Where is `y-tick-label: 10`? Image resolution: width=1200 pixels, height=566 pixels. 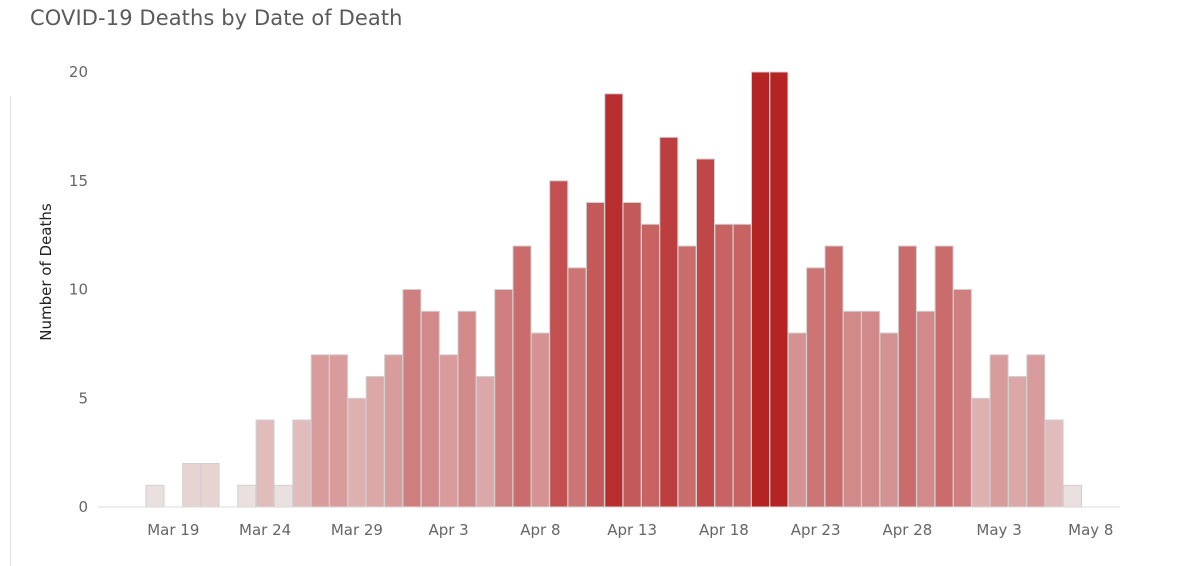
y-tick-label: 10 is located at coordinates (78, 290).